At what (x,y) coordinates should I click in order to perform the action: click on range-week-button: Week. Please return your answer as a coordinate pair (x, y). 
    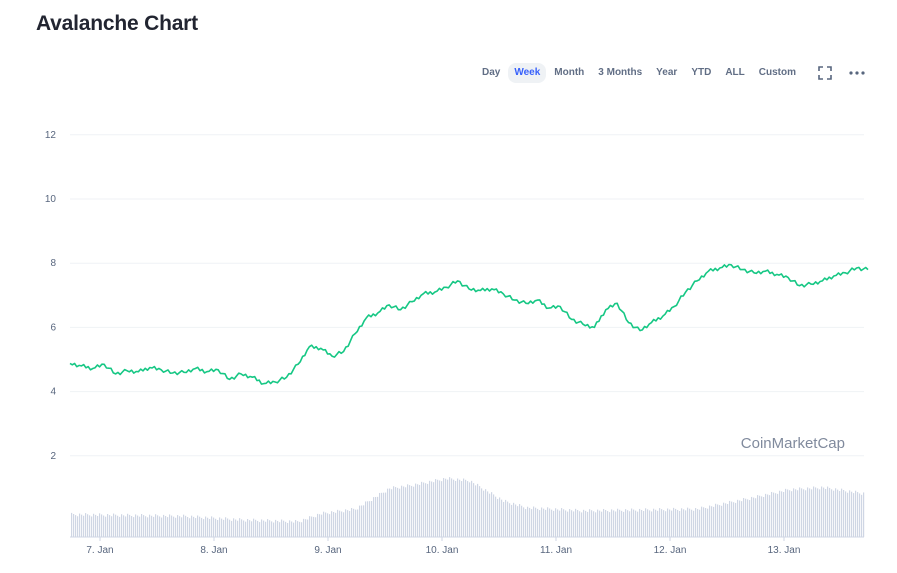
    Looking at the image, I should click on (527, 73).